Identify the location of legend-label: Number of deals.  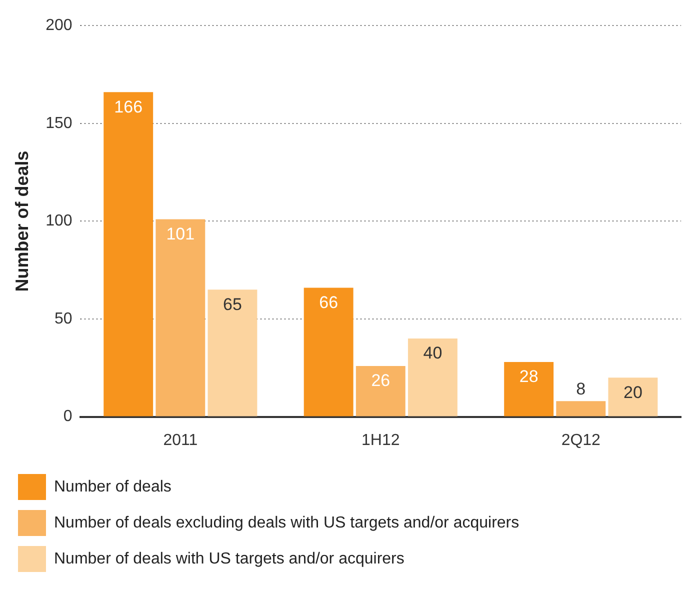
(113, 487).